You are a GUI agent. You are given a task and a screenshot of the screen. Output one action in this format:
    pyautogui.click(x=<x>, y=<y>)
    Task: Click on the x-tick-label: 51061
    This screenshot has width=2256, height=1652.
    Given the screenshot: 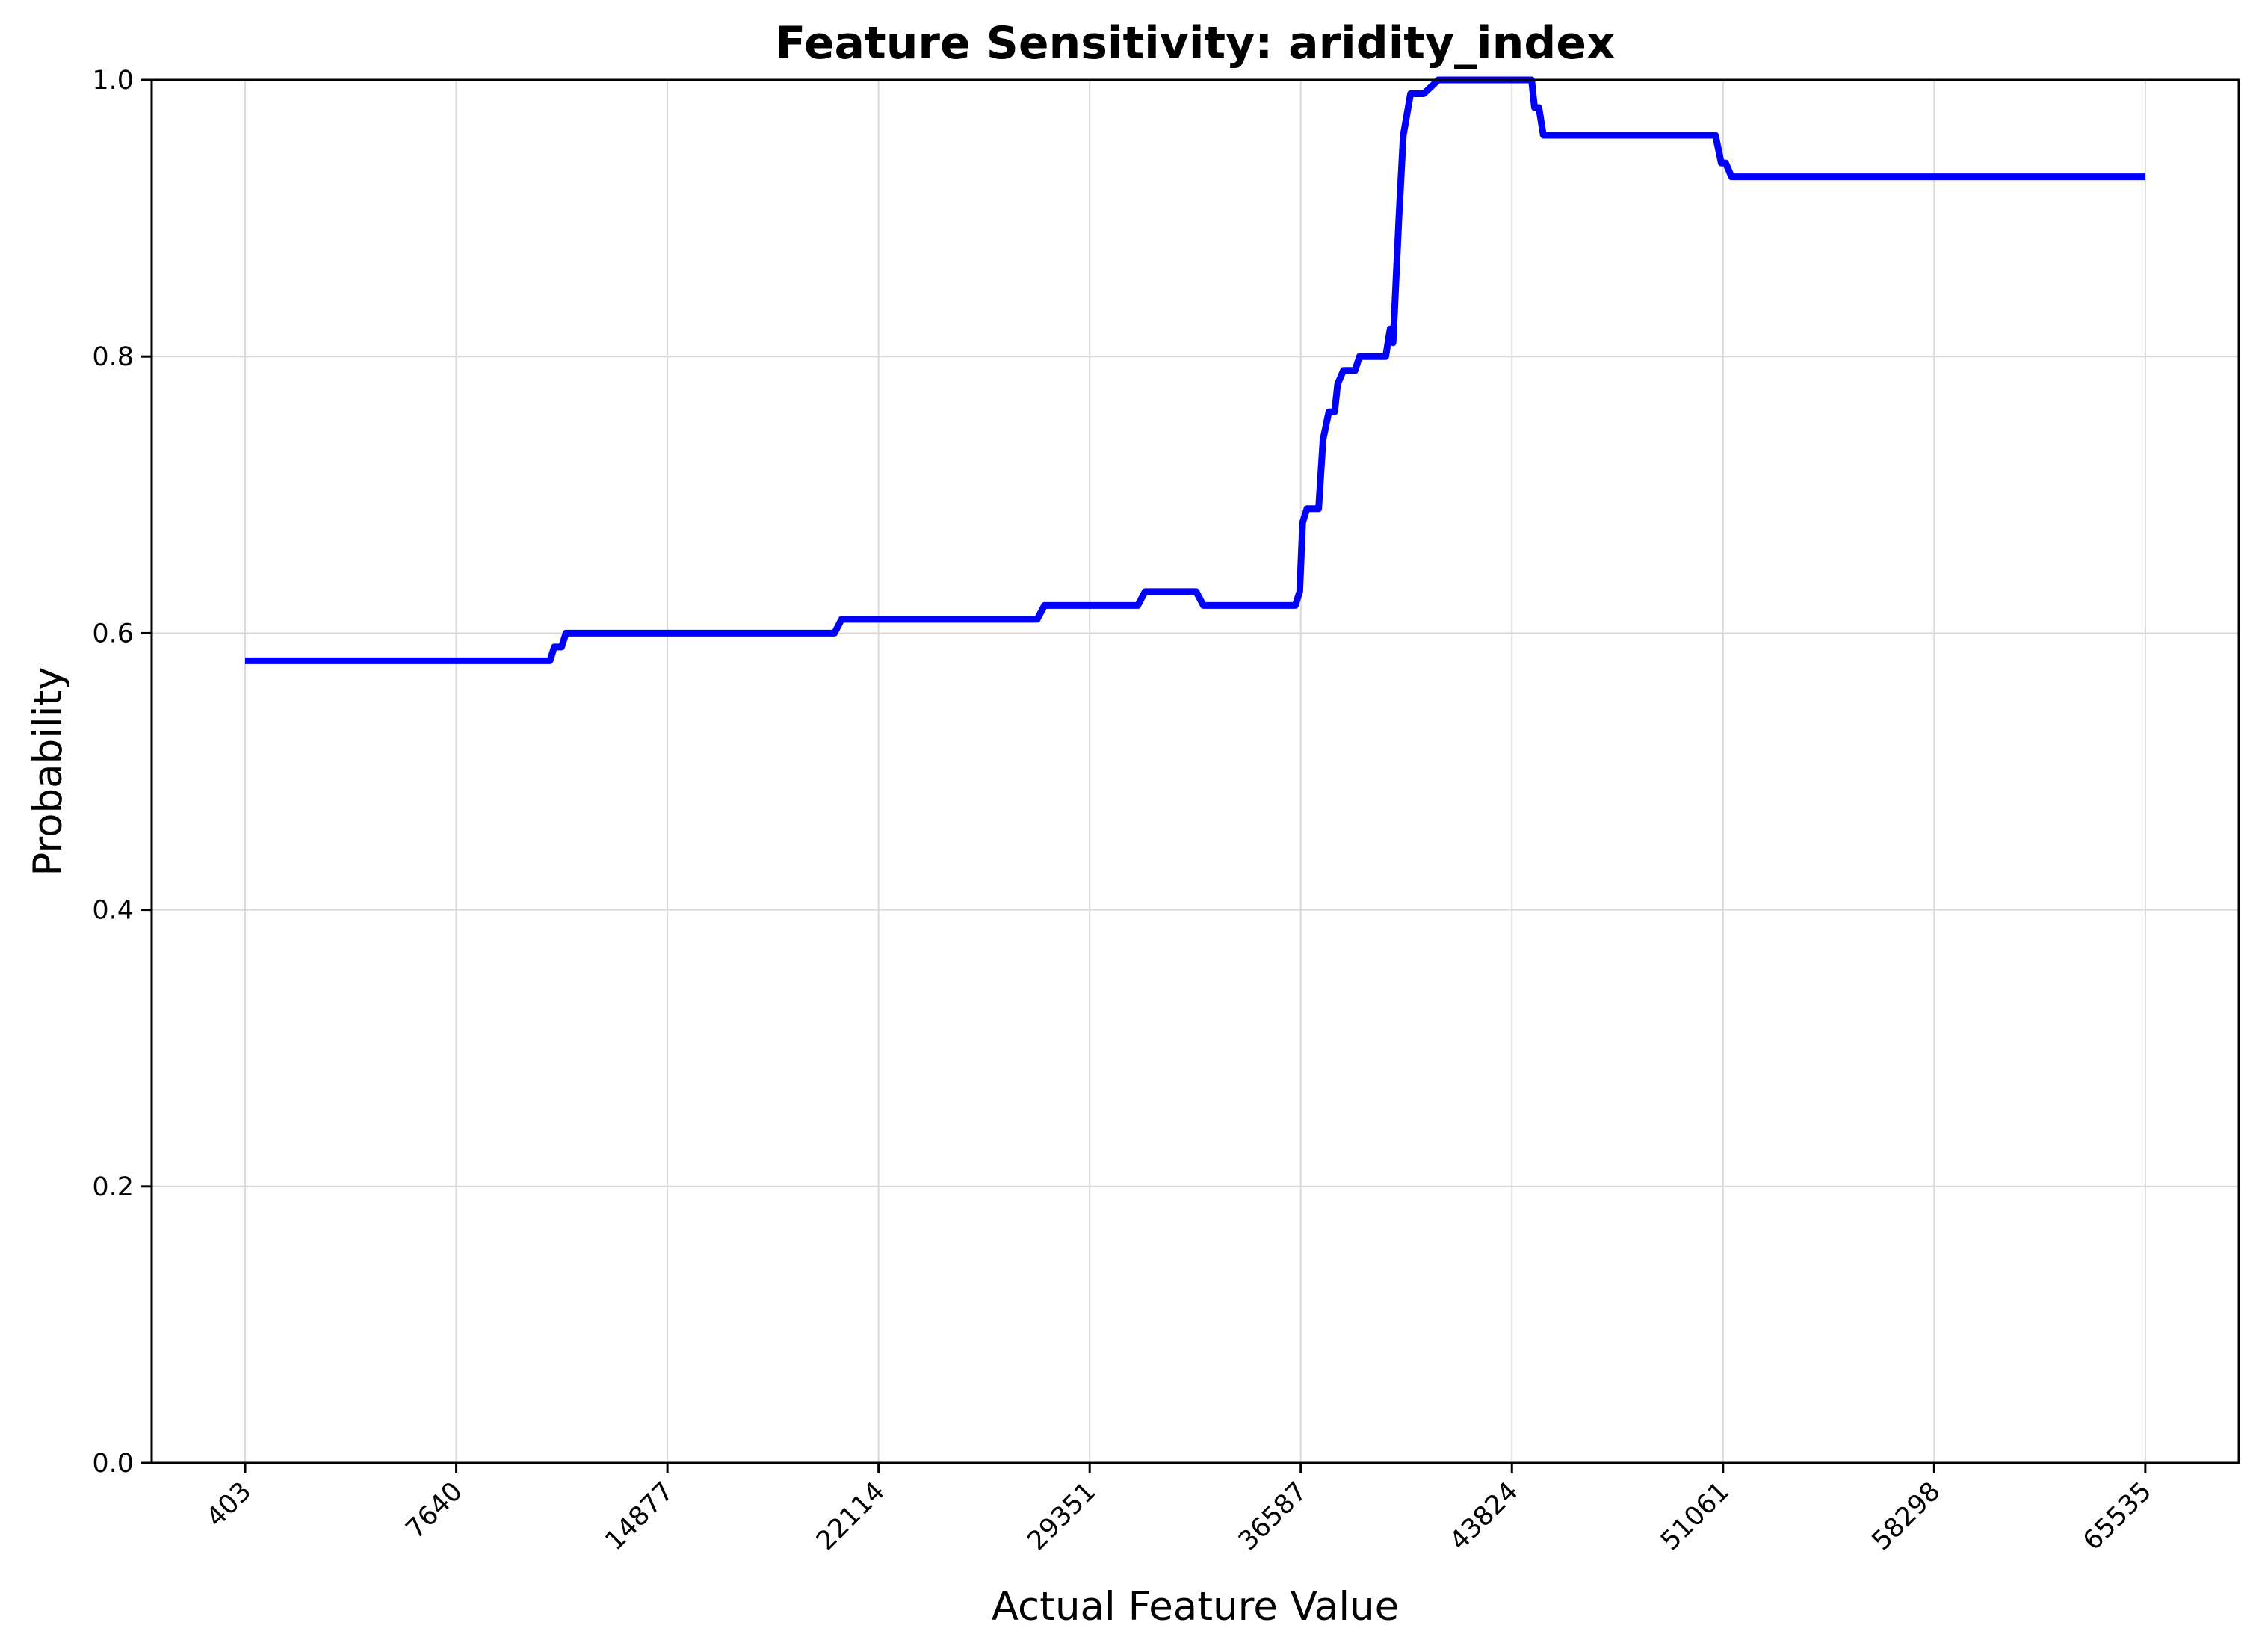 What is the action you would take?
    pyautogui.click(x=1695, y=1516)
    